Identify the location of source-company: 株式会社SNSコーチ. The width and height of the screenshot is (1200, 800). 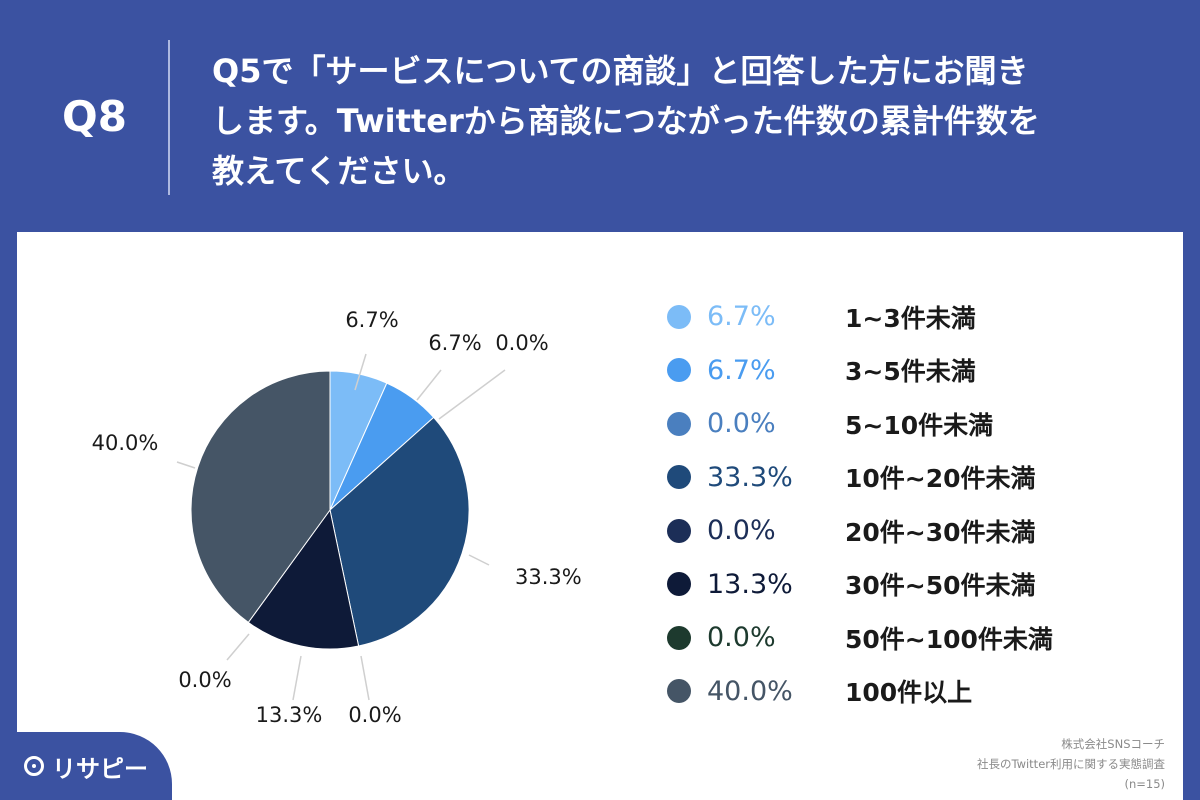
(1113, 744).